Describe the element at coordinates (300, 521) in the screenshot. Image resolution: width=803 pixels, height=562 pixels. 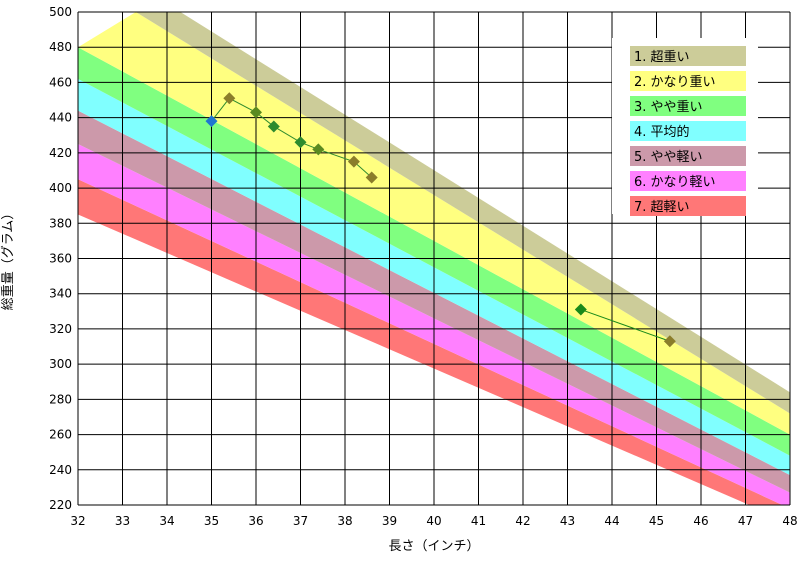
I see `x-tick-label: 37` at that location.